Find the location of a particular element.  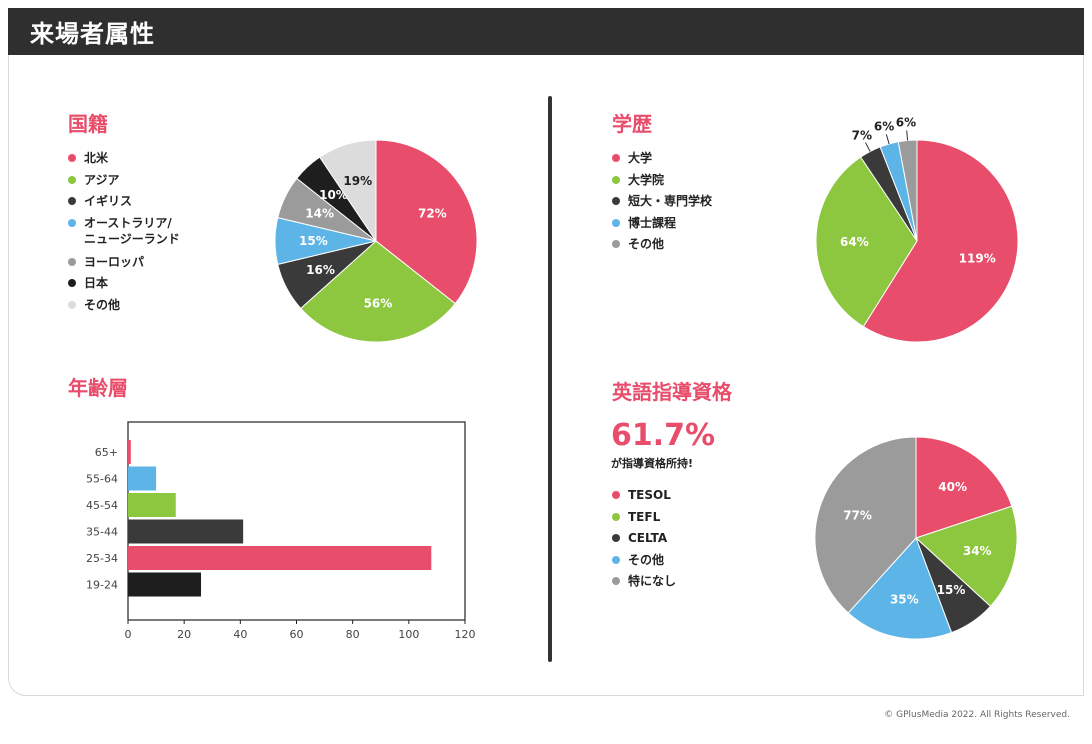

pie-data-label: 40% is located at coordinates (952, 487).